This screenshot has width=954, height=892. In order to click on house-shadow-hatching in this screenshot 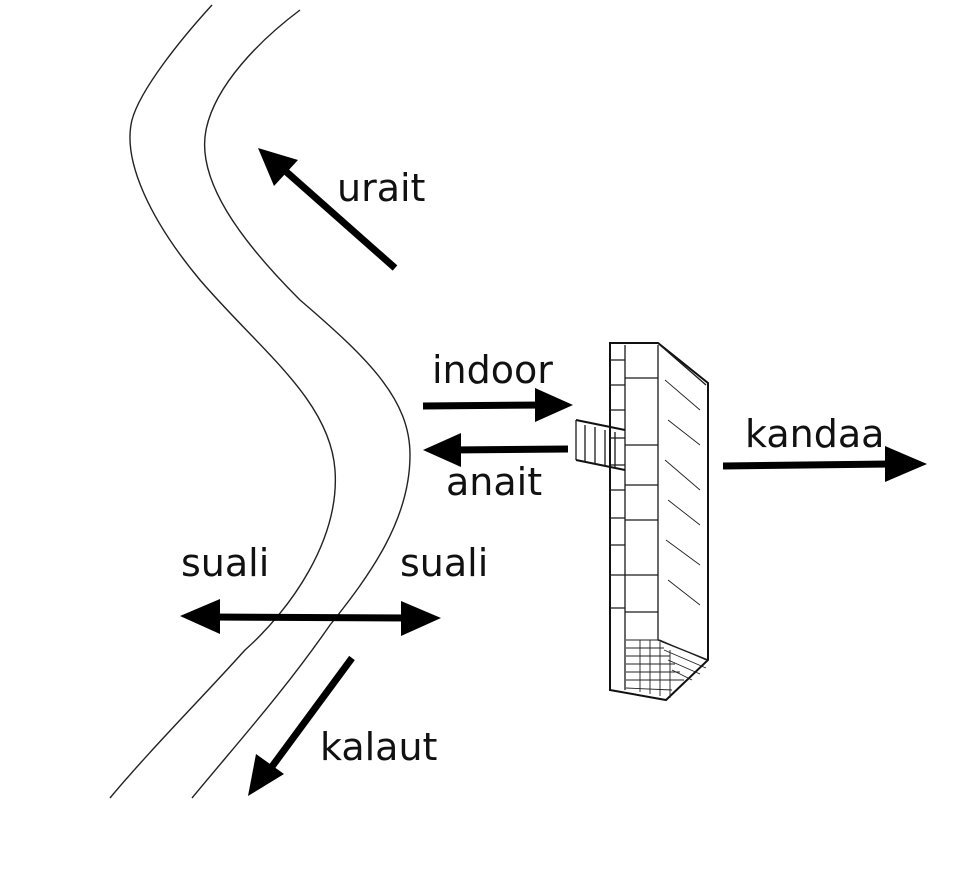, I will do `click(666, 668)`.